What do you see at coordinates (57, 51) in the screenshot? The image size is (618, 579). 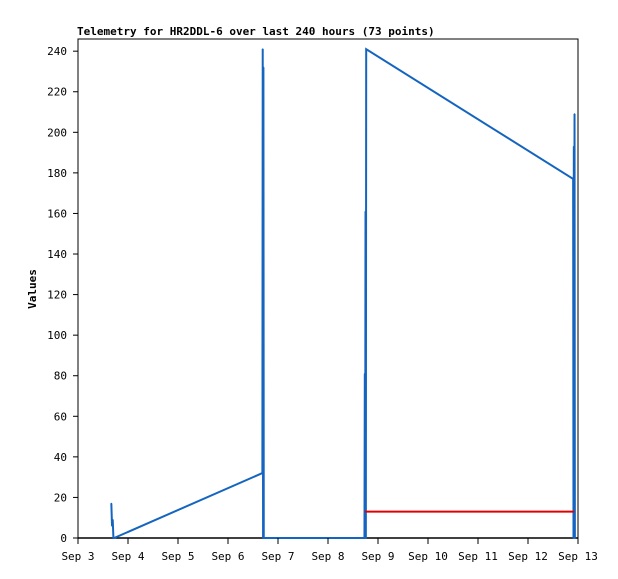 I see `y-tick-label: 240` at bounding box center [57, 51].